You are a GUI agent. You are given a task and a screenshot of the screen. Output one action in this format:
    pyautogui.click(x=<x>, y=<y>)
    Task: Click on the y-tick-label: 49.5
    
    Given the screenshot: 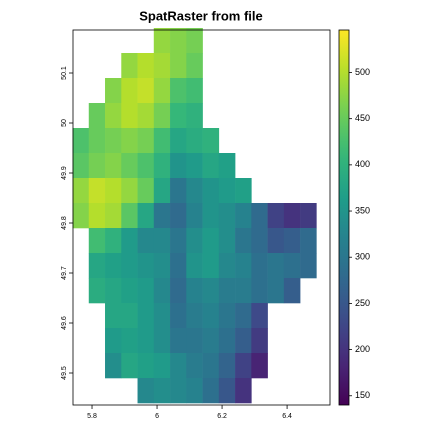 What is the action you would take?
    pyautogui.click(x=64, y=373)
    